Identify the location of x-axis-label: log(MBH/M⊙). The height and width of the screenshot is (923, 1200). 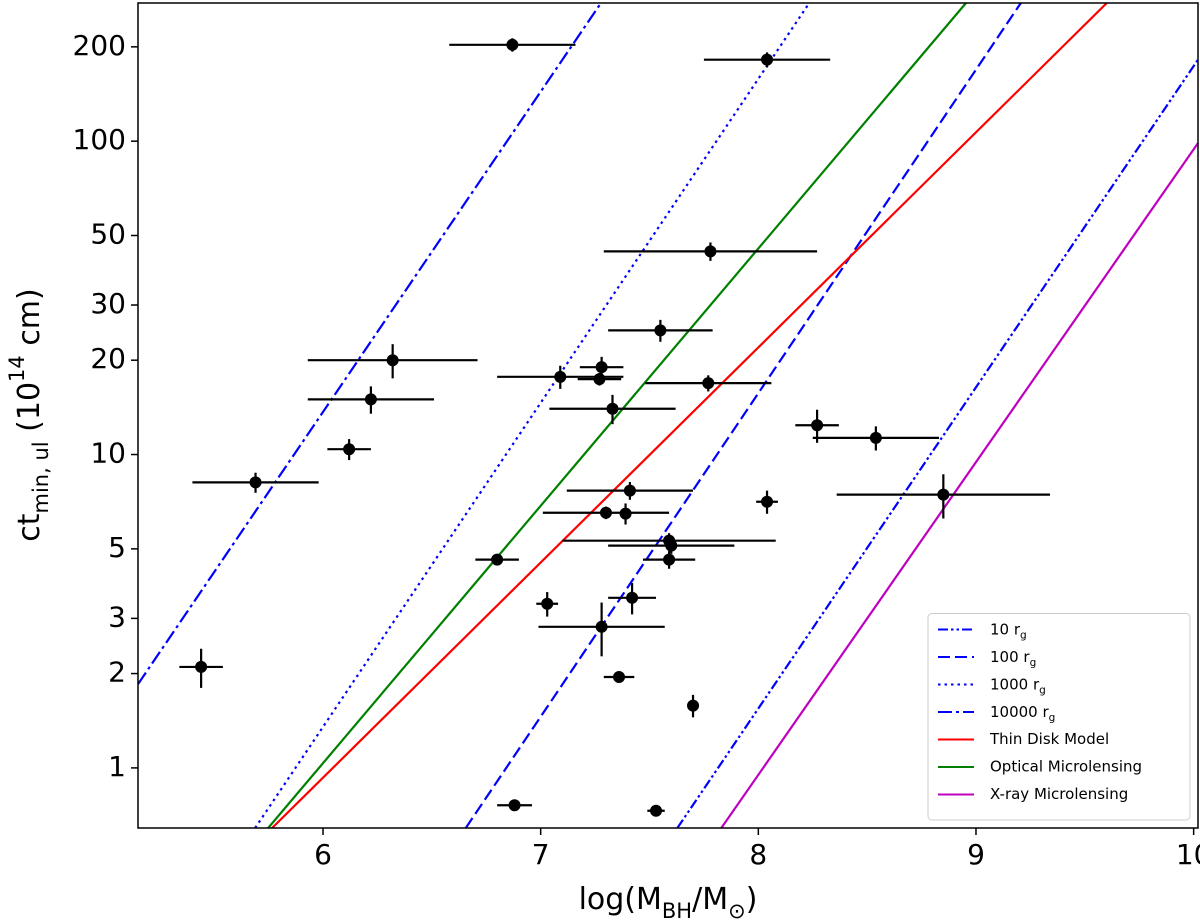
(668, 902).